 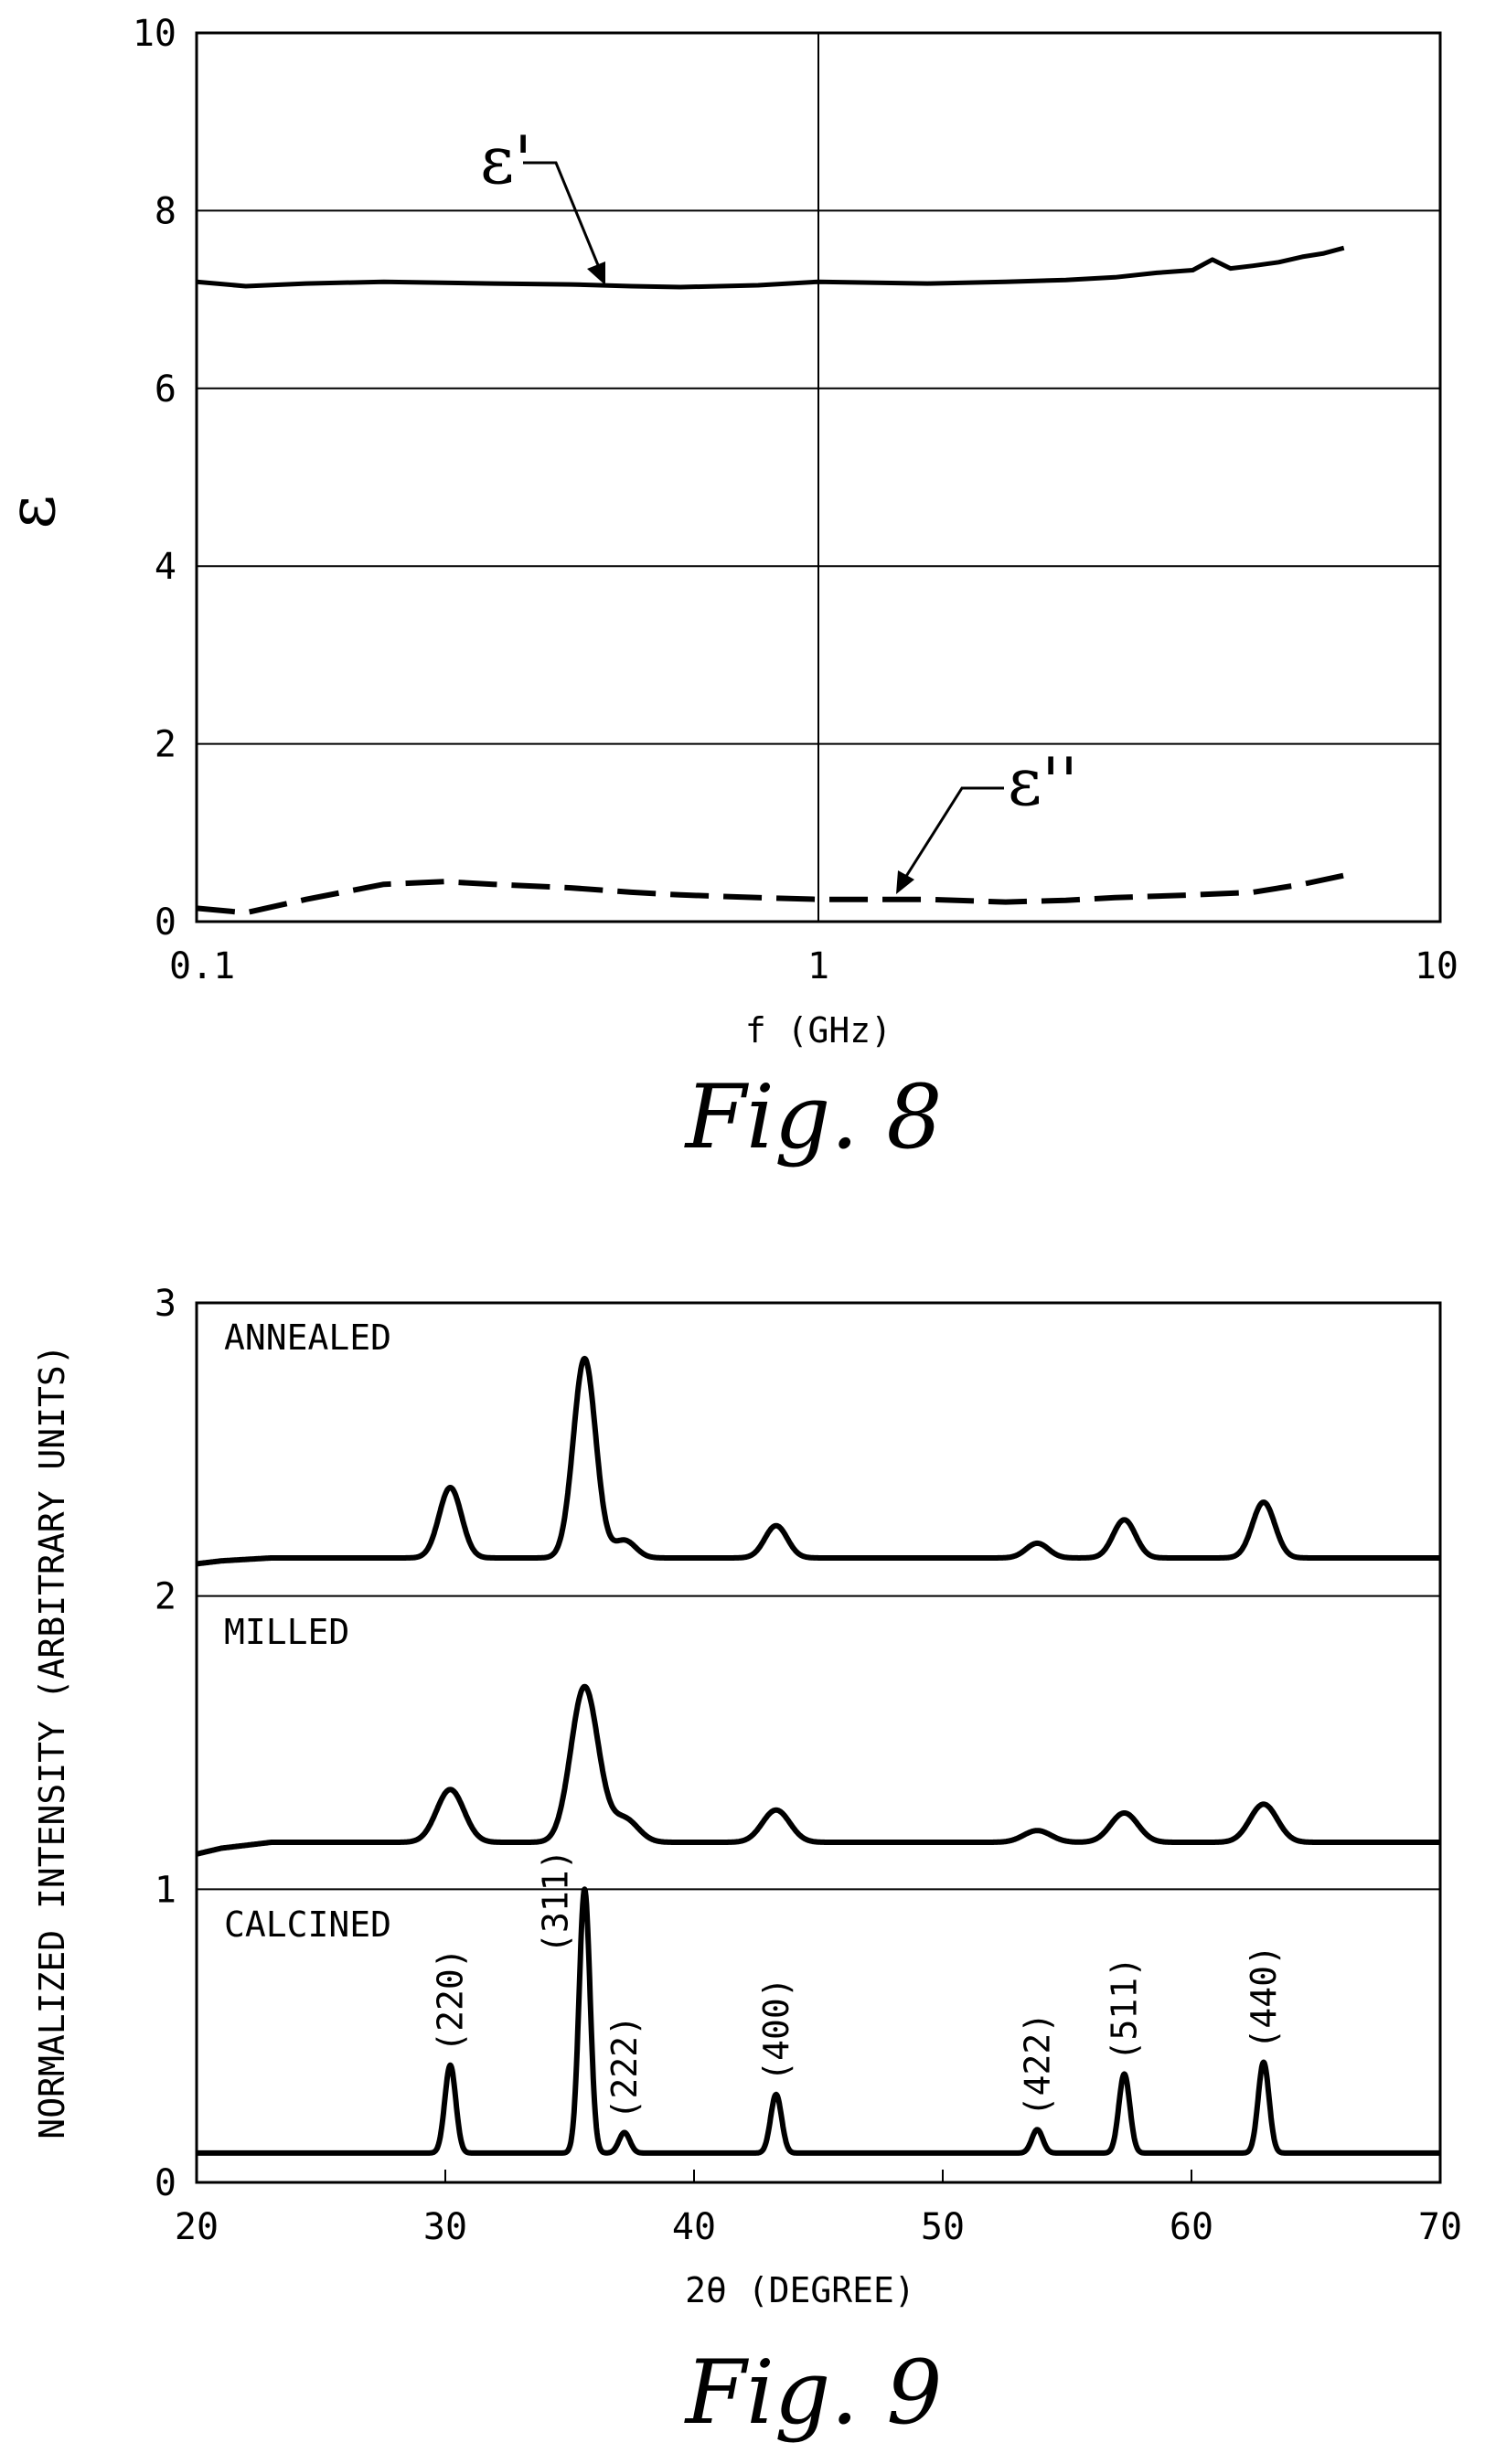 I want to click on fig9-y-tick-label: 1, so click(x=165, y=1890).